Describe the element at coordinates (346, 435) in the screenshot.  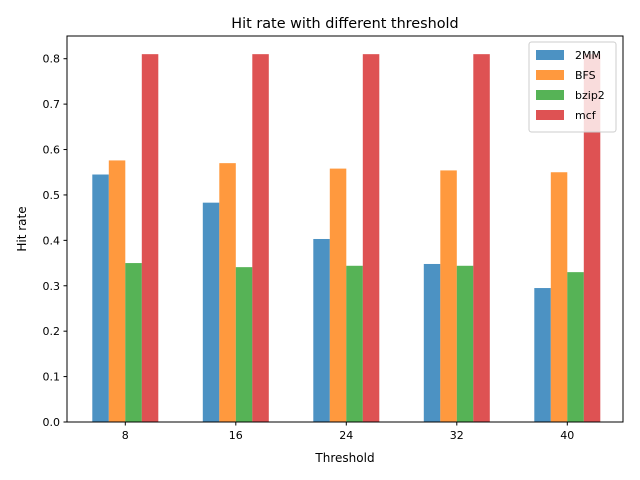
I see `x-tick-label: 24` at that location.